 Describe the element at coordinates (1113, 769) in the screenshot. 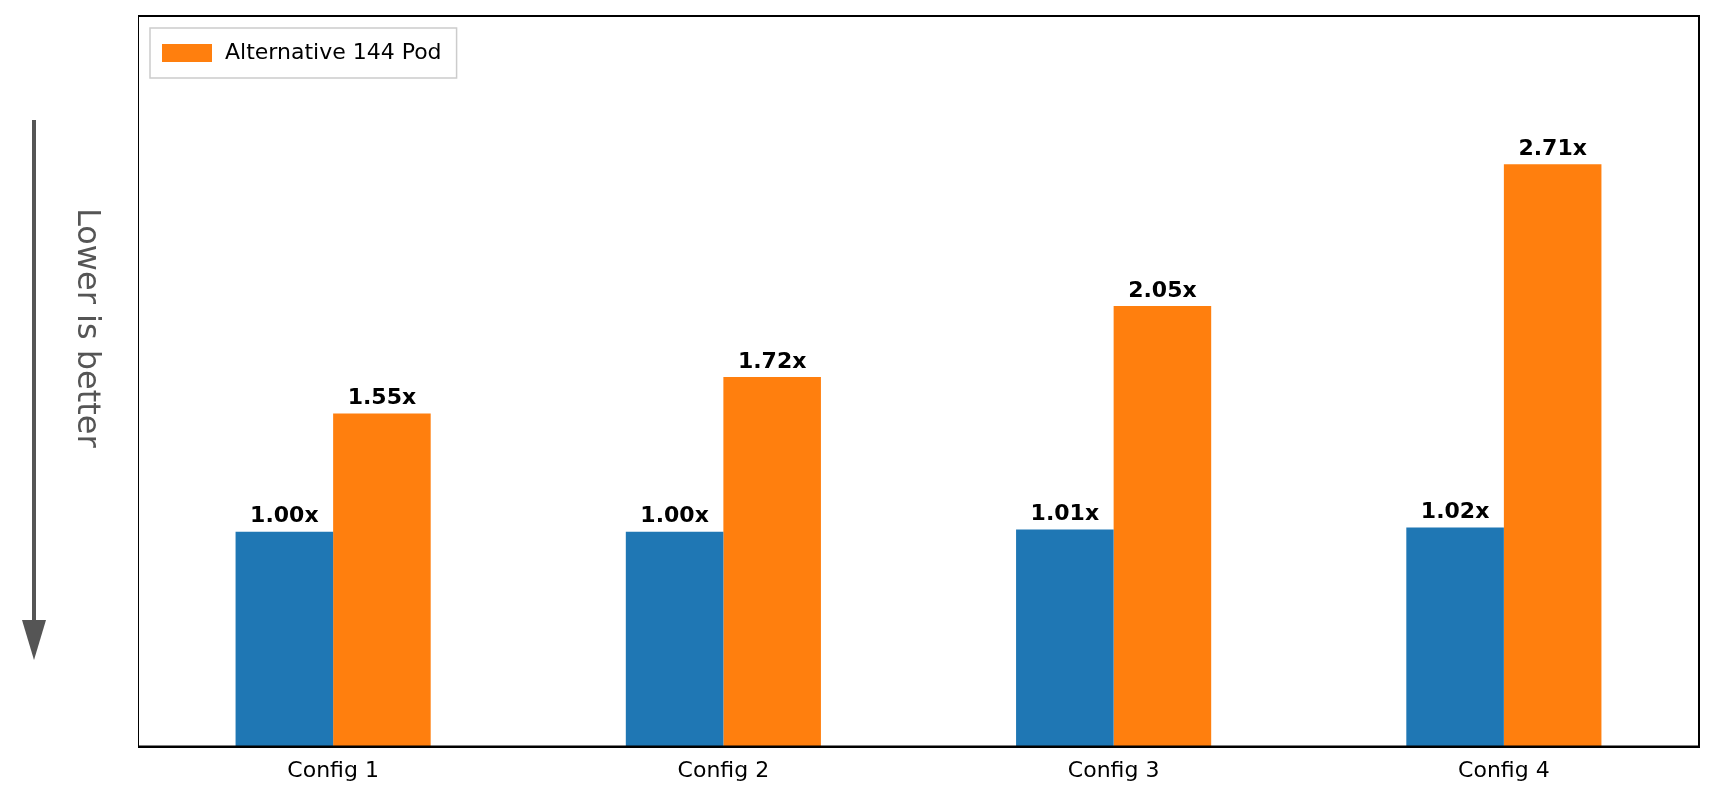

I see `x-tick-label: Config 3` at that location.